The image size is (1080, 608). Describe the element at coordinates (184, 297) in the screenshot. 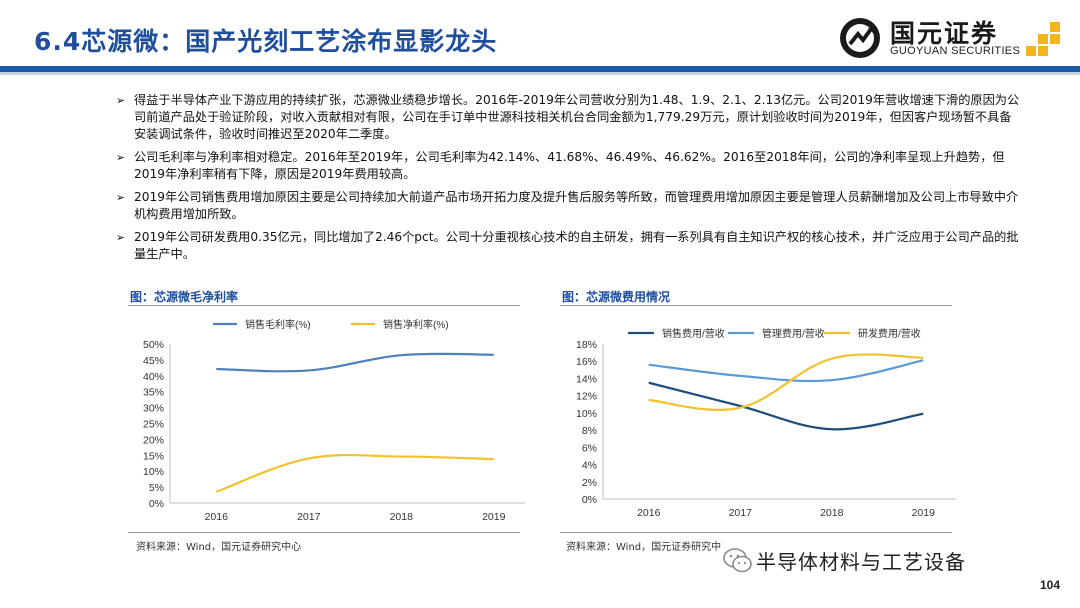

I see `figure1-title: 图：芯源微毛净利率` at that location.